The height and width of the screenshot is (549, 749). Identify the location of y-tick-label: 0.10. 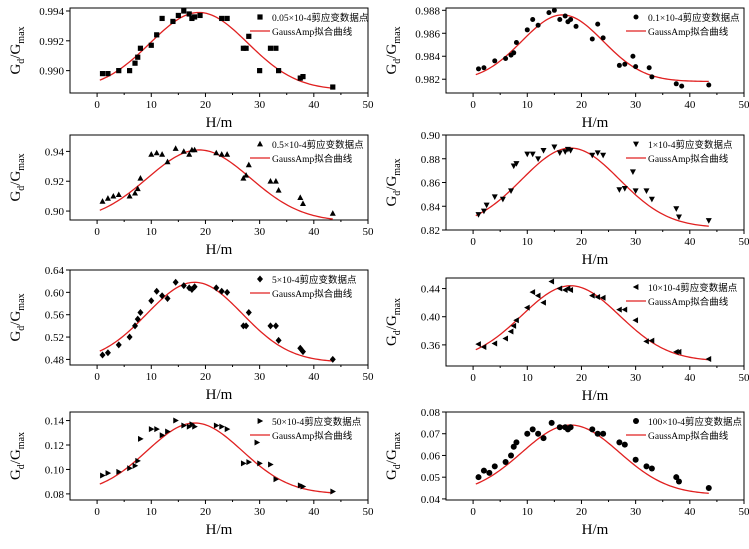
(55, 470).